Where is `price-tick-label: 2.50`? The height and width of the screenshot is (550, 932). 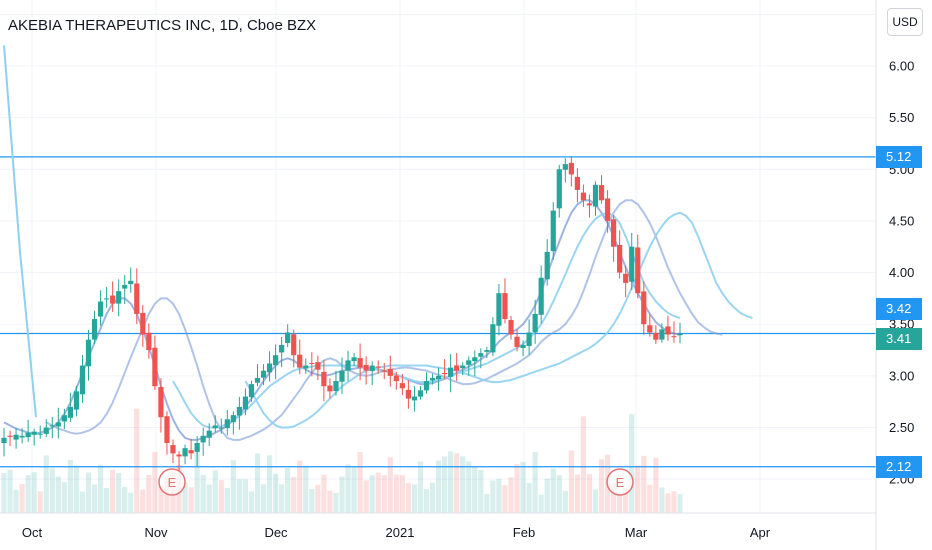 price-tick-label: 2.50 is located at coordinates (901, 427).